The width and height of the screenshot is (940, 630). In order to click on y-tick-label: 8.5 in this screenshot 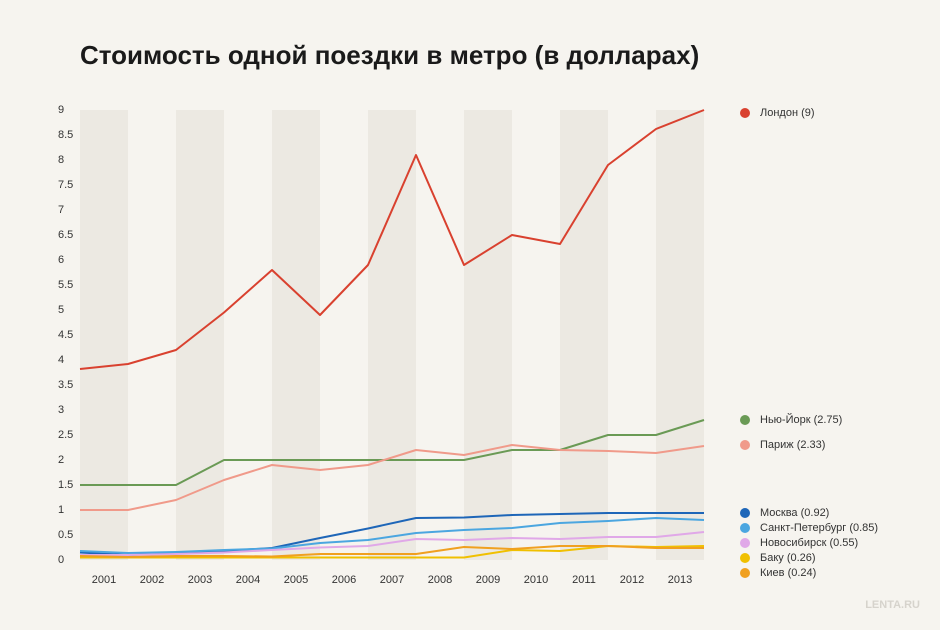, I will do `click(65, 135)`.